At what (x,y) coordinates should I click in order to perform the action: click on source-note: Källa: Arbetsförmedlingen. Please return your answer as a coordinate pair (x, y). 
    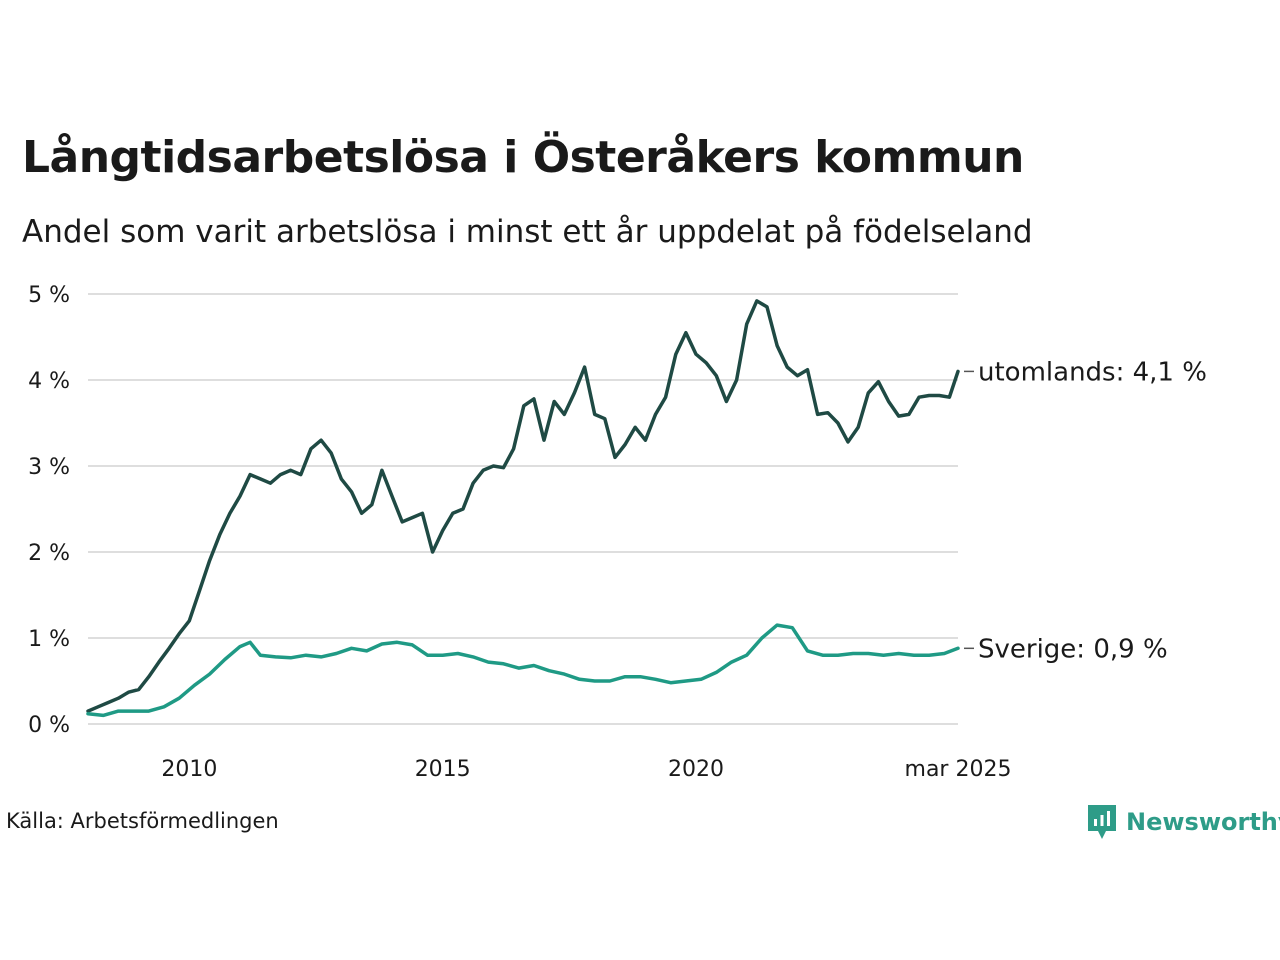
    Looking at the image, I should click on (142, 821).